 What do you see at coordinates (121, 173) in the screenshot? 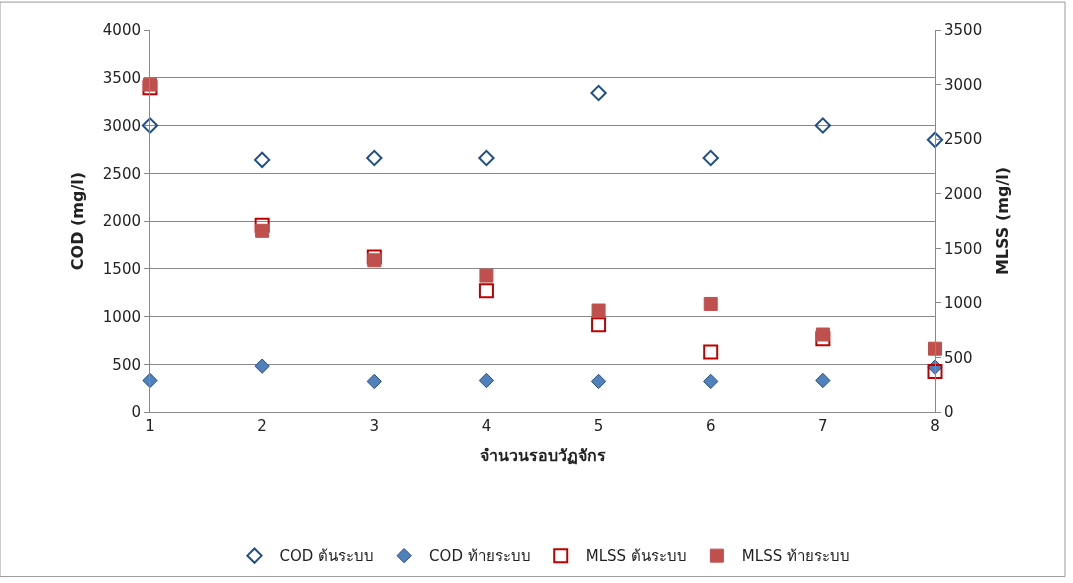
I see `y-tick-label: 2500` at bounding box center [121, 173].